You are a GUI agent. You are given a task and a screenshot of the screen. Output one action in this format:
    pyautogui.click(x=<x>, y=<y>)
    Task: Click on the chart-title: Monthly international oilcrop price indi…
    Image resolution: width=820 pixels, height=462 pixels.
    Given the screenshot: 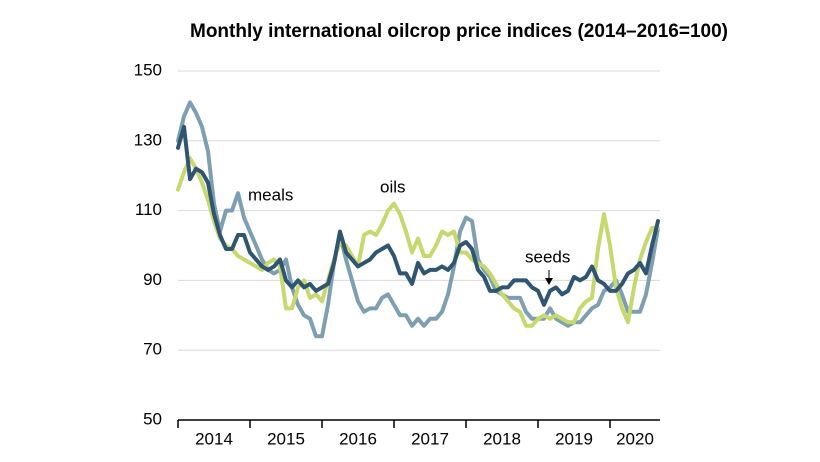 What is the action you would take?
    pyautogui.click(x=459, y=31)
    